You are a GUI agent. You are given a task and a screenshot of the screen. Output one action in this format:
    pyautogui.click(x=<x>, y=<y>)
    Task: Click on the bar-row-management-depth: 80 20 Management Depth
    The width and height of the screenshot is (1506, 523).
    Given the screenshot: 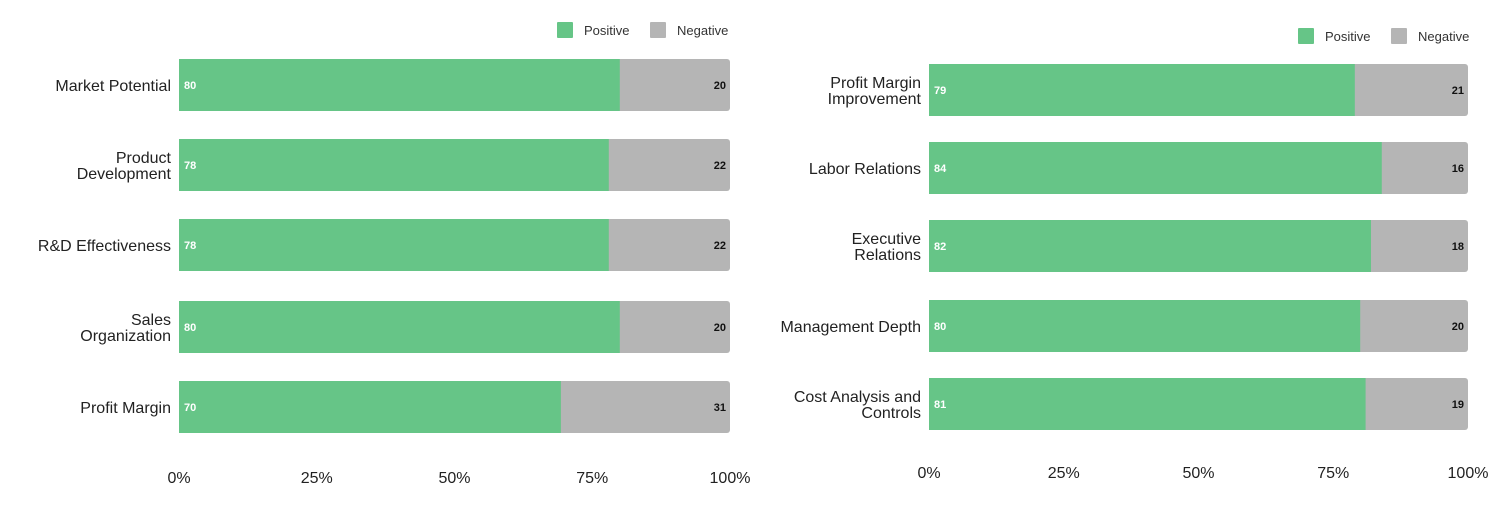 What is the action you would take?
    pyautogui.click(x=1124, y=326)
    